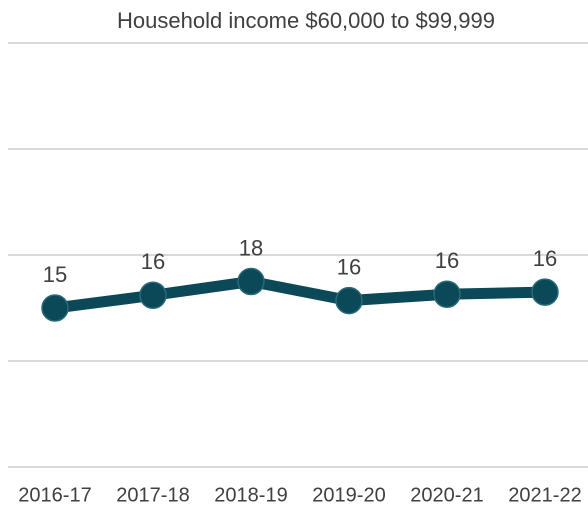  I want to click on x-tick-label: 2017-18, so click(152, 495).